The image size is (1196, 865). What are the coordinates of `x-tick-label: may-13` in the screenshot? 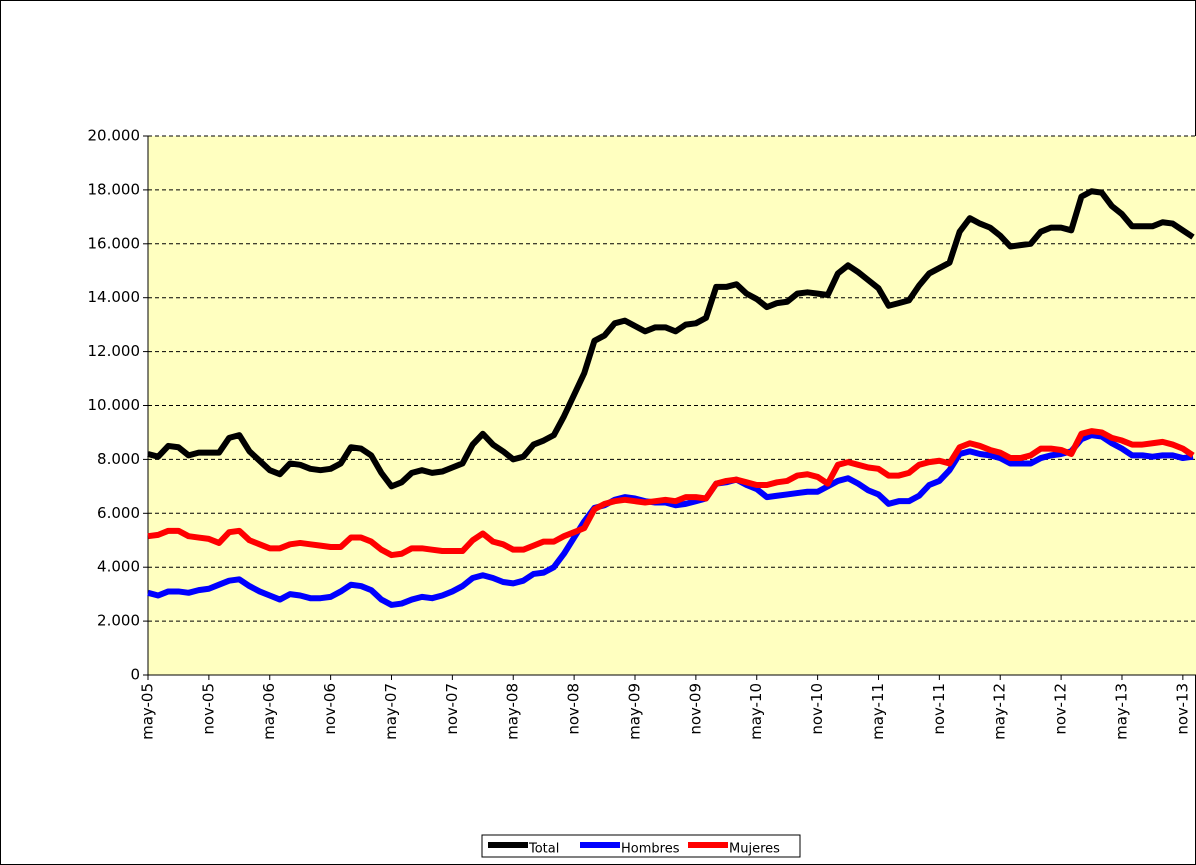 It's located at (1121, 711).